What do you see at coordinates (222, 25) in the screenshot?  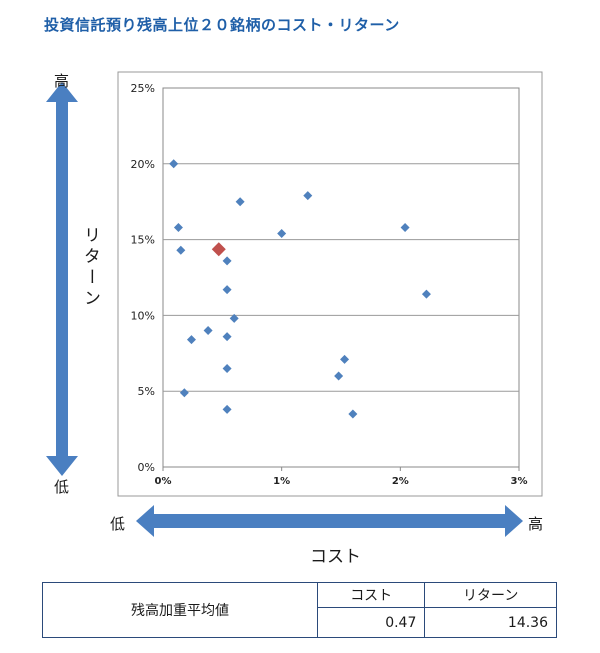 I see `chart-title: 投資信託預り残高上位２０銘柄のコスト・リターン` at bounding box center [222, 25].